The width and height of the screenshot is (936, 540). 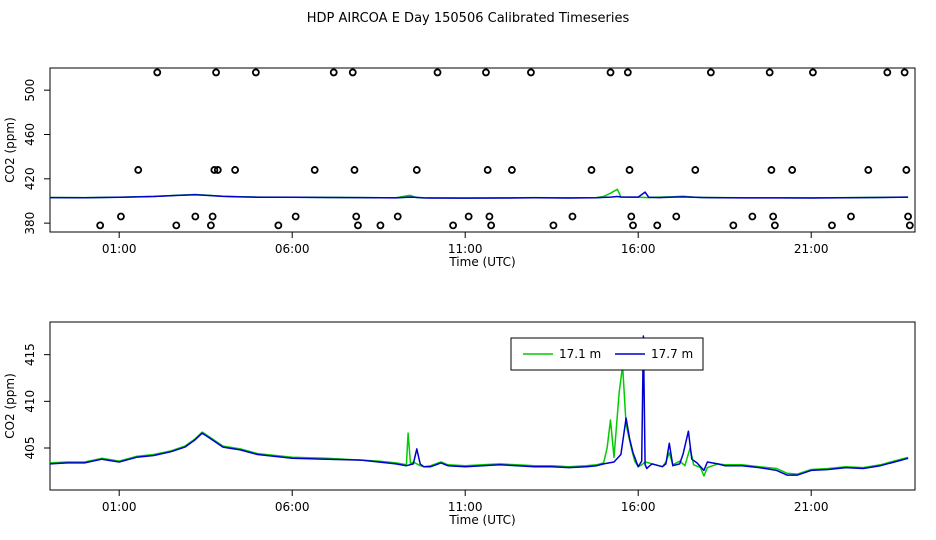 What do you see at coordinates (30, 90) in the screenshot?
I see `y-tick-label: 500` at bounding box center [30, 90].